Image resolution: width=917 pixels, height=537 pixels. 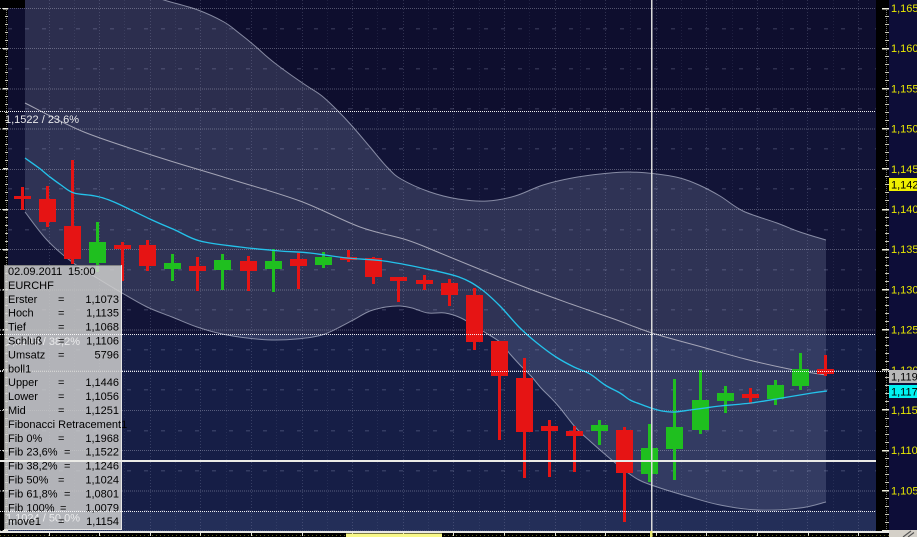 What do you see at coordinates (107, 355) in the screenshot?
I see `svg-text: 5796` at bounding box center [107, 355].